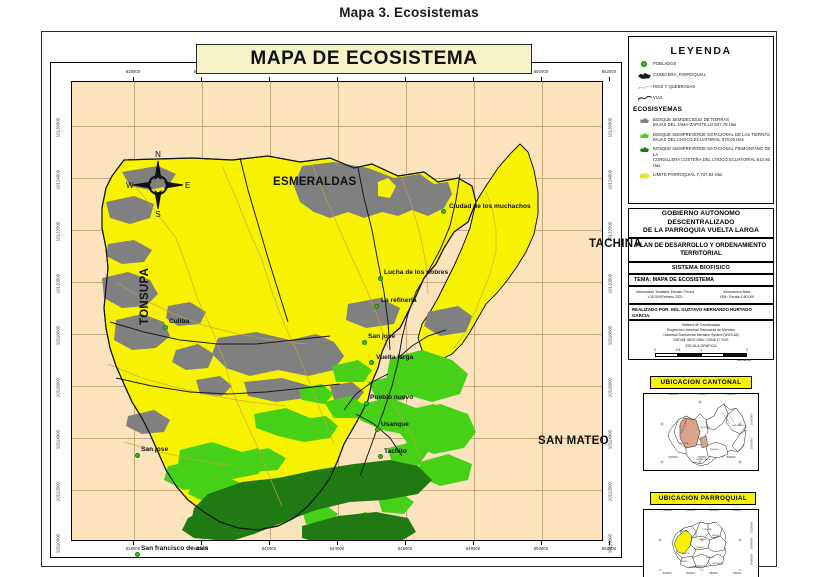 This screenshot has width=818, height=577. Describe the element at coordinates (747, 350) in the screenshot. I see `scale-tick-3: 2` at that location.